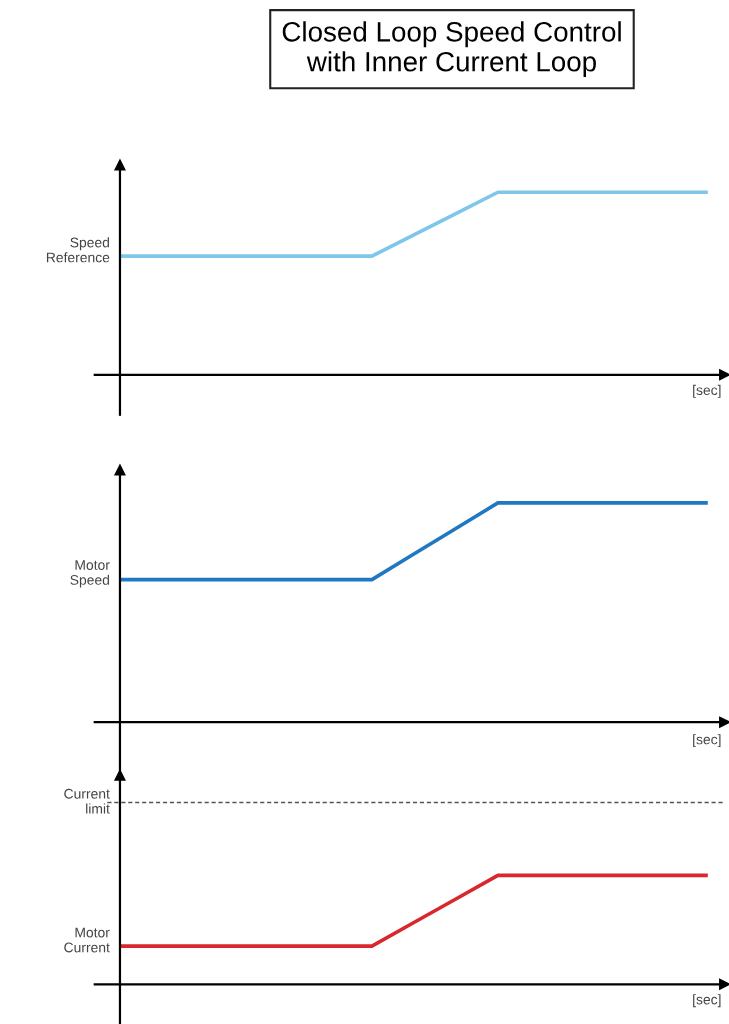  Describe the element at coordinates (87, 940) in the screenshot. I see `y-axis-title: Motor Current` at that location.